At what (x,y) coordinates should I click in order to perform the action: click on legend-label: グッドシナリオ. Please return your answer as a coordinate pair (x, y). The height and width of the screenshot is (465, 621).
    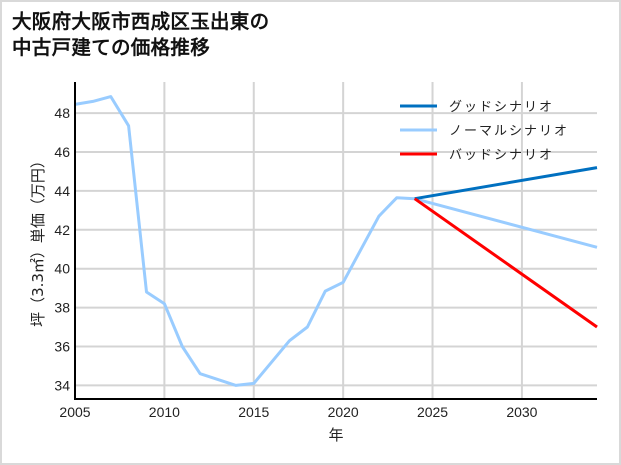
    Looking at the image, I should click on (501, 107).